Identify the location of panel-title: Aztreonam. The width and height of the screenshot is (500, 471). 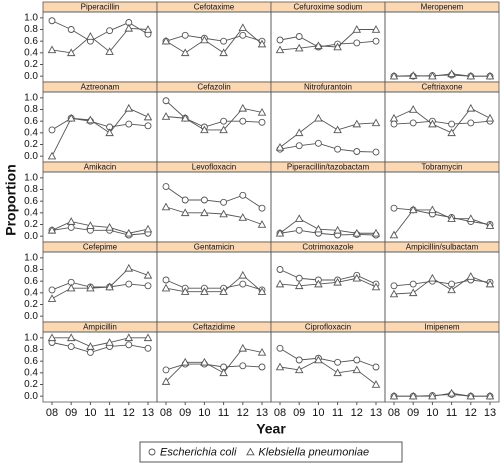
(100, 87).